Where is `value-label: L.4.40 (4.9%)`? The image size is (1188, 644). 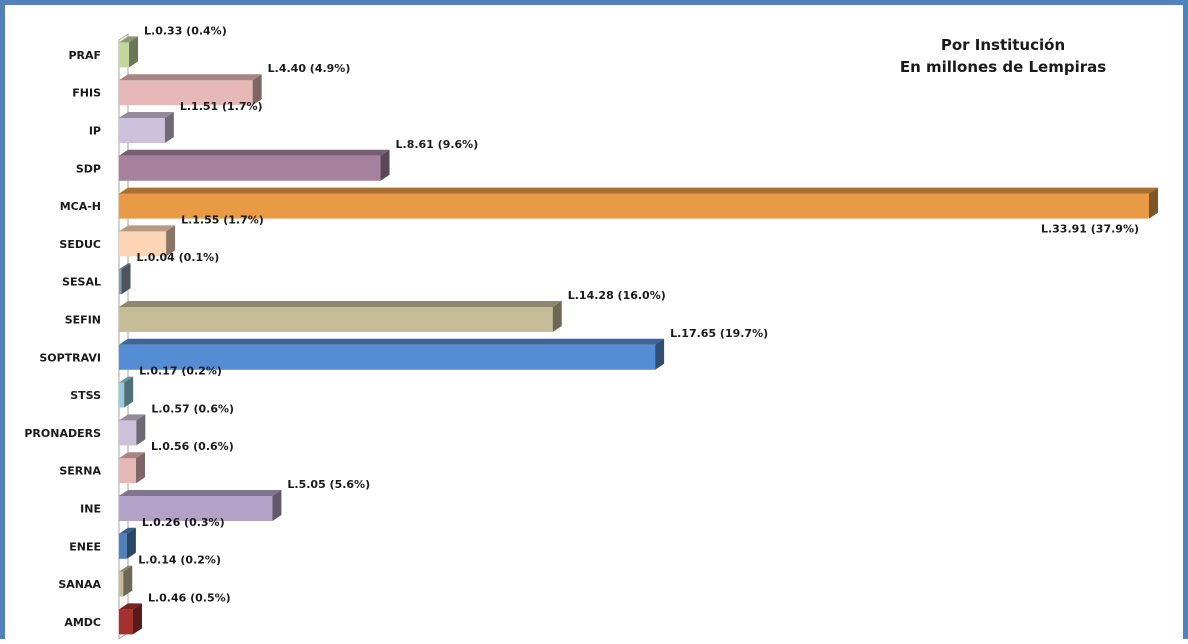
value-label: L.4.40 (4.9%) is located at coordinates (309, 68).